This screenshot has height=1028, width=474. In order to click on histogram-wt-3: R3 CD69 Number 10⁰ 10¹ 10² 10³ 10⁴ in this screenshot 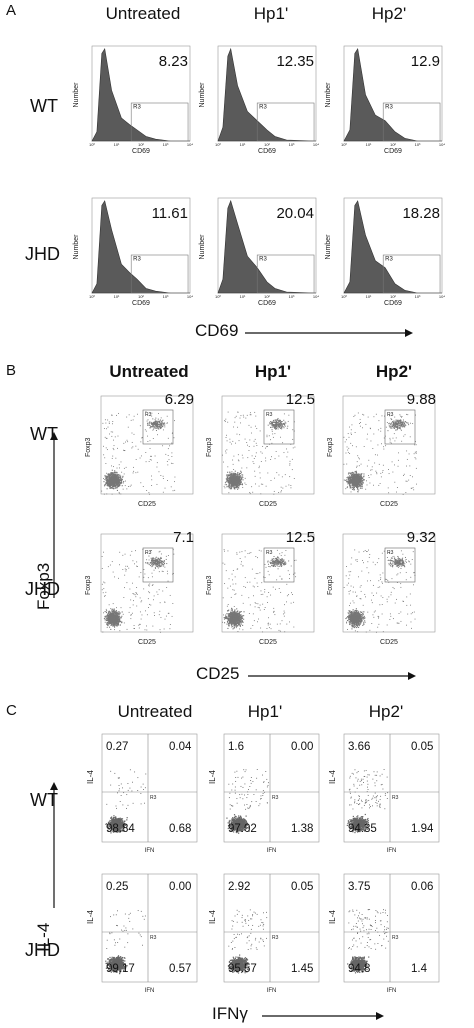, I will do `click(385, 100)`.